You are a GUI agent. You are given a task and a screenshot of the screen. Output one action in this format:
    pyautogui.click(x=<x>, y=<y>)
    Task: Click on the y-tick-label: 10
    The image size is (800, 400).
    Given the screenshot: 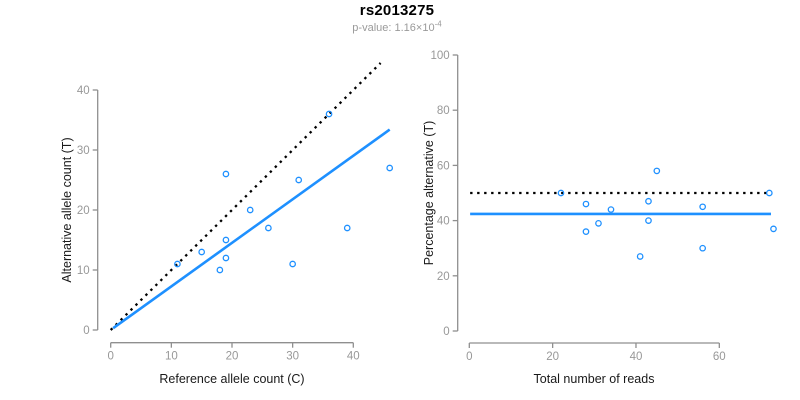 What is the action you would take?
    pyautogui.click(x=83, y=271)
    